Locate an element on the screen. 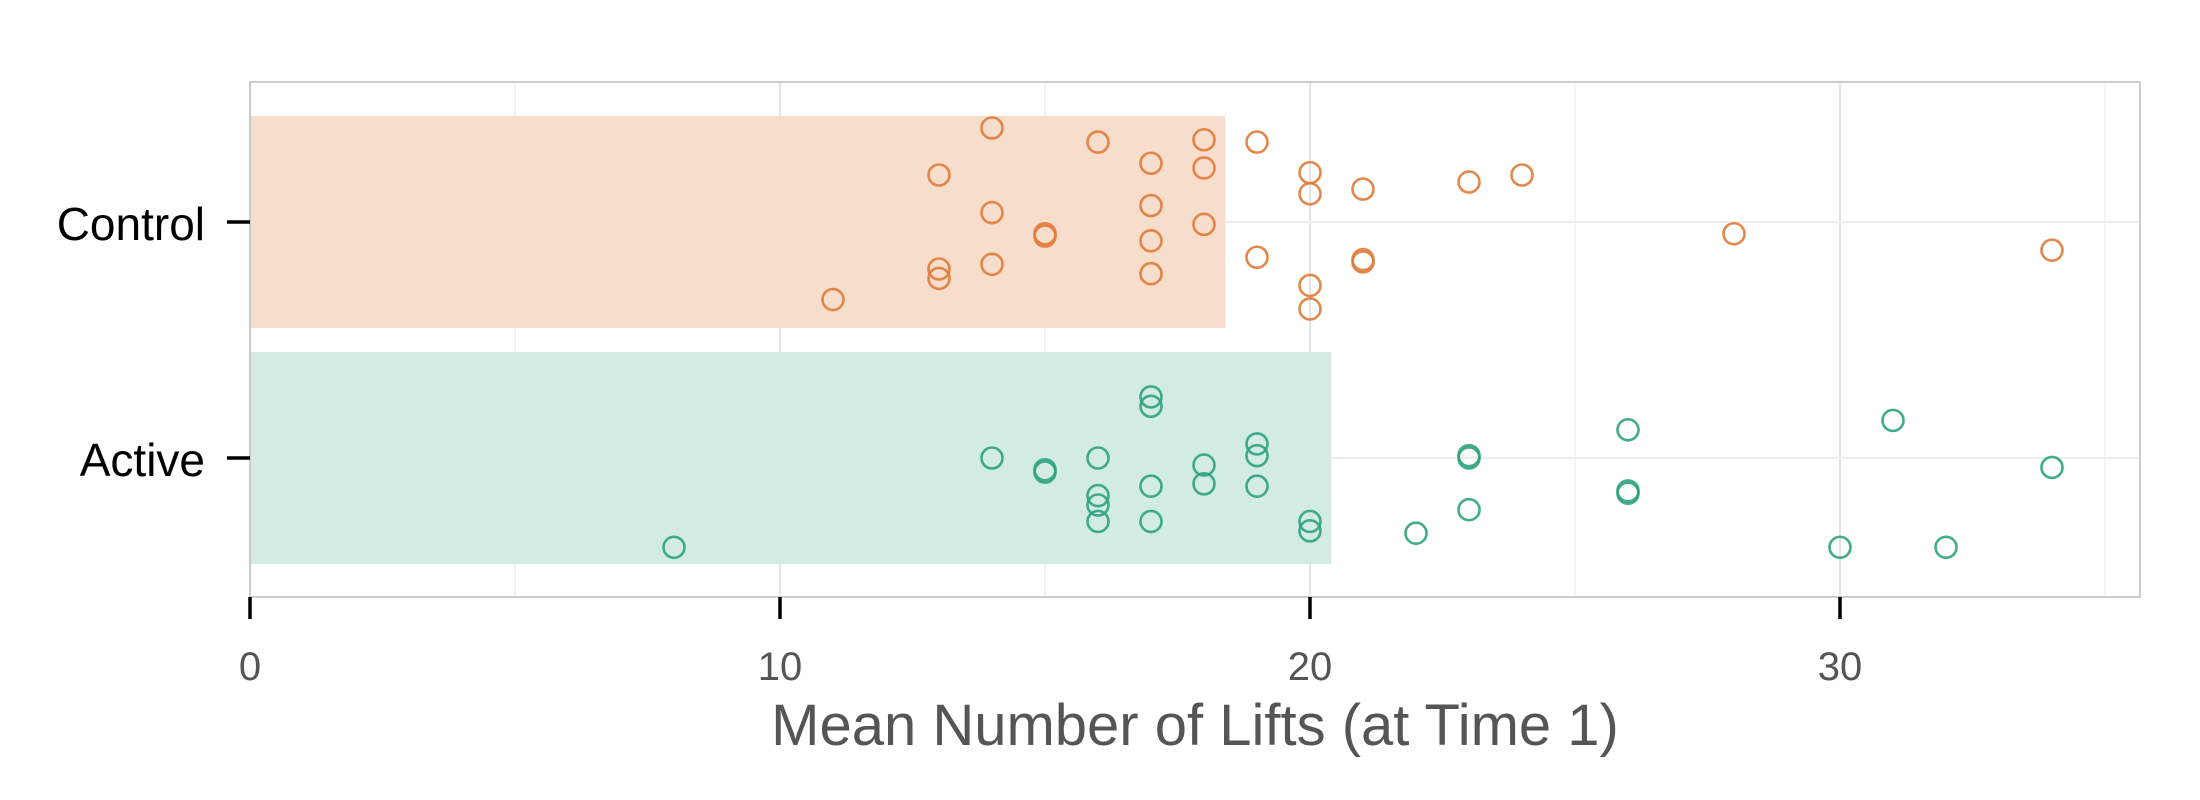 This screenshot has height=800, width=2200. x-tick-label: 10 is located at coordinates (780, 667).